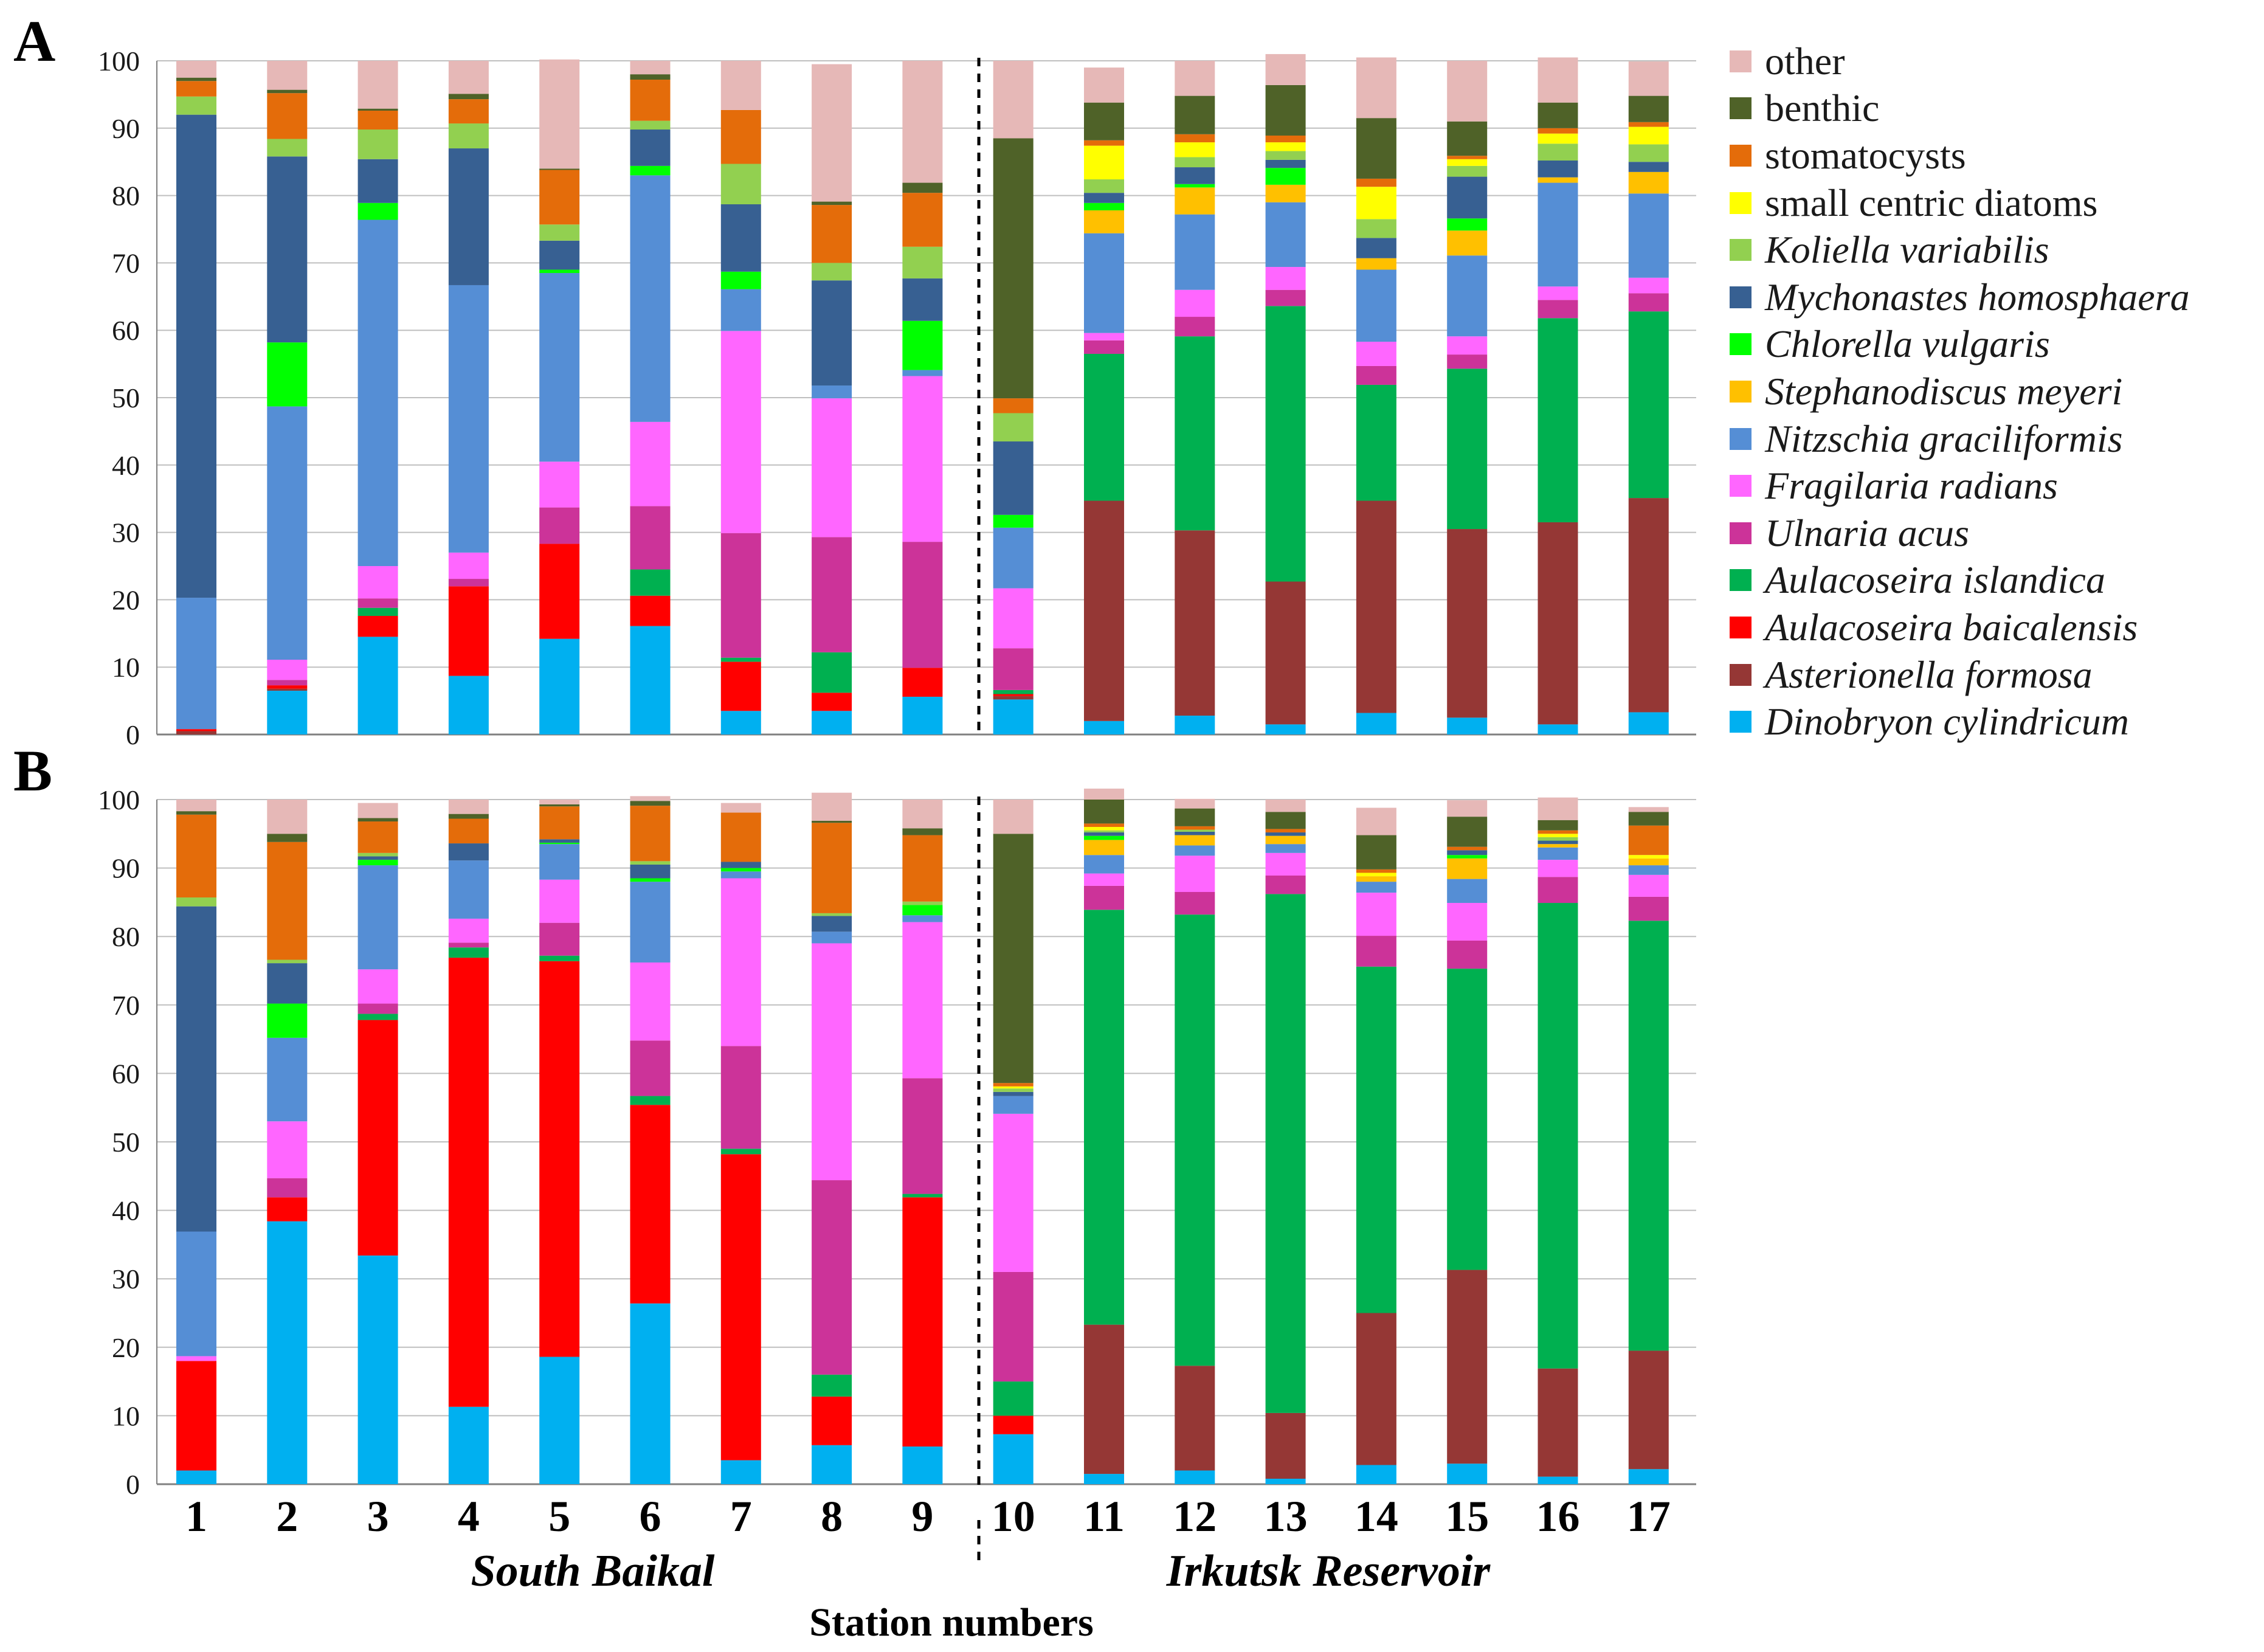  What do you see at coordinates (1994, 155) in the screenshot?
I see `legend-item: stomatocysts` at bounding box center [1994, 155].